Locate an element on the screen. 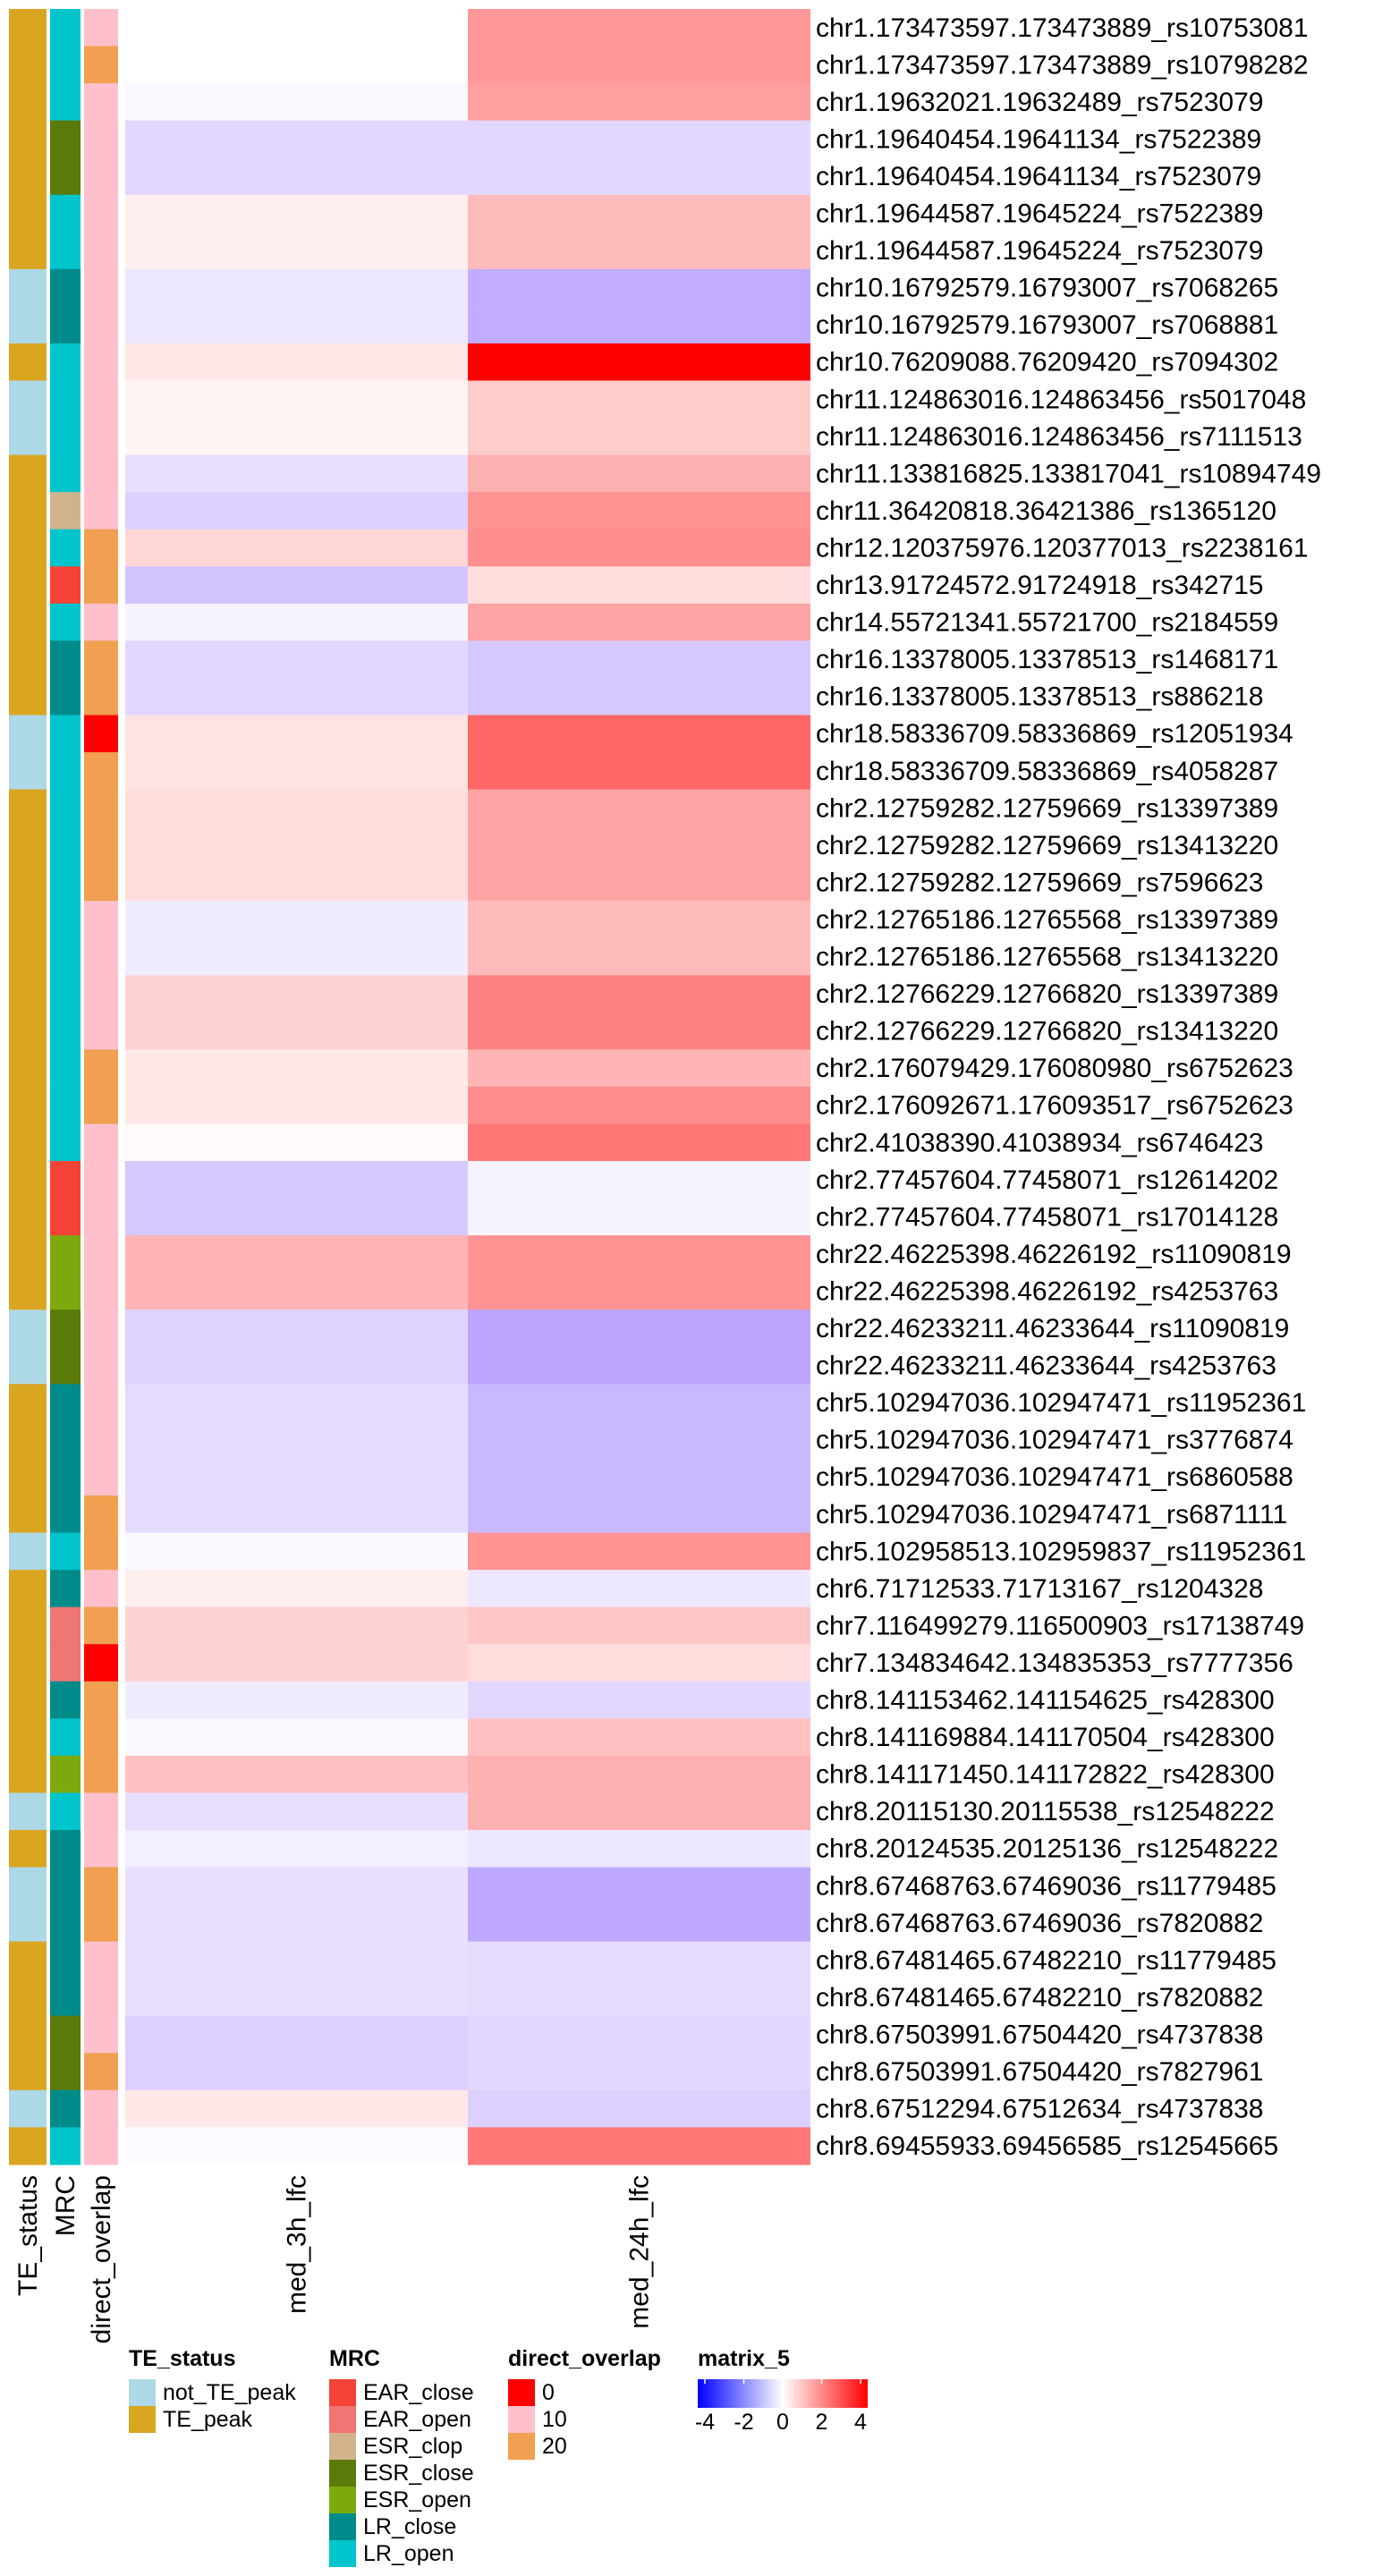 This screenshot has width=1374, height=2576. legend-title: MRC is located at coordinates (354, 2358).